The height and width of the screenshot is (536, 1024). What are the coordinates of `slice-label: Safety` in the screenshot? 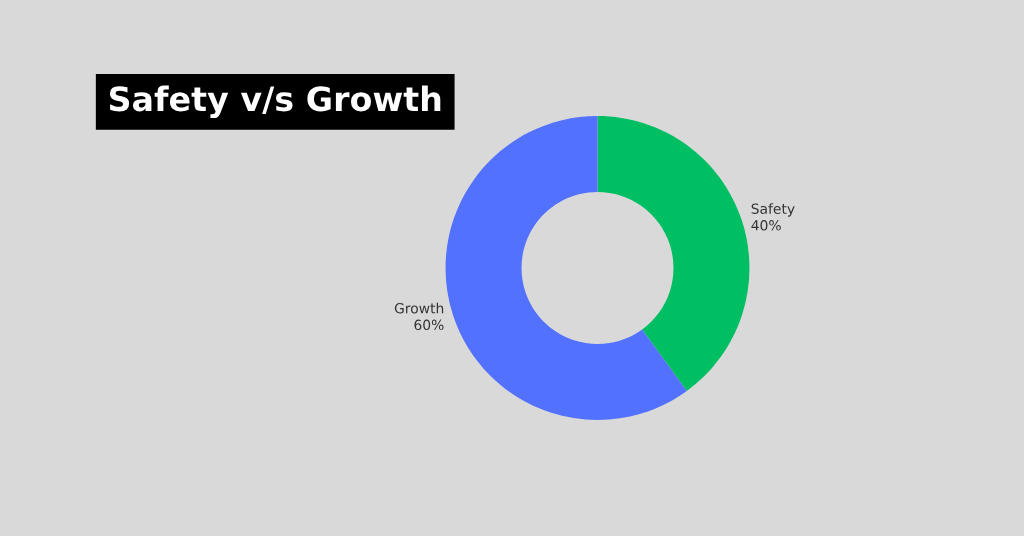 It's located at (773, 210).